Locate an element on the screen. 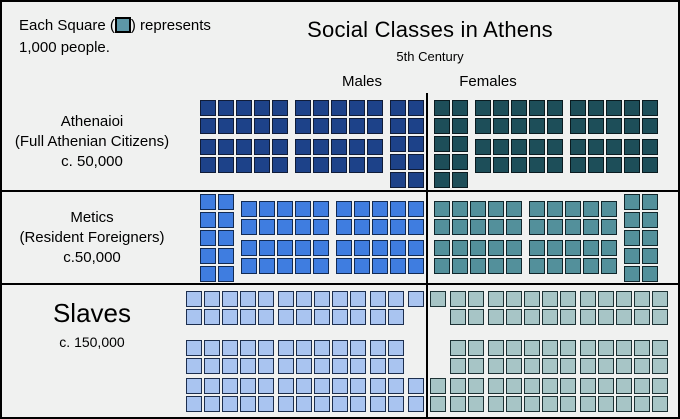 The width and height of the screenshot is (680, 419). metics-females-waffle is located at coordinates (553, 237).